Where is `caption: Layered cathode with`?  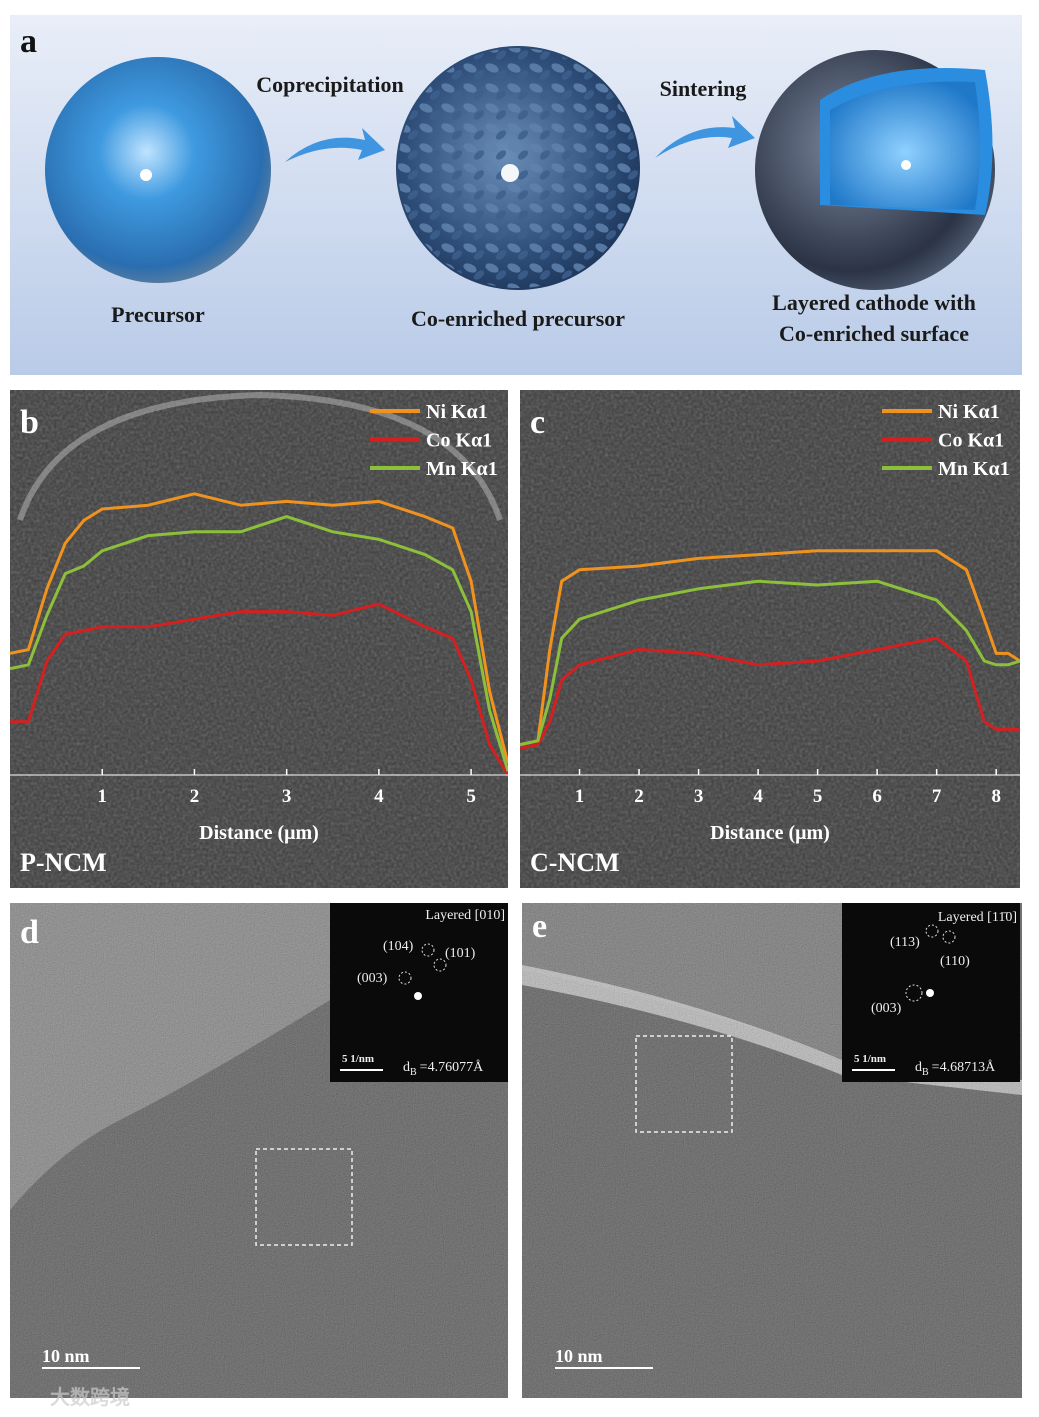 caption: Layered cathode with is located at coordinates (874, 302).